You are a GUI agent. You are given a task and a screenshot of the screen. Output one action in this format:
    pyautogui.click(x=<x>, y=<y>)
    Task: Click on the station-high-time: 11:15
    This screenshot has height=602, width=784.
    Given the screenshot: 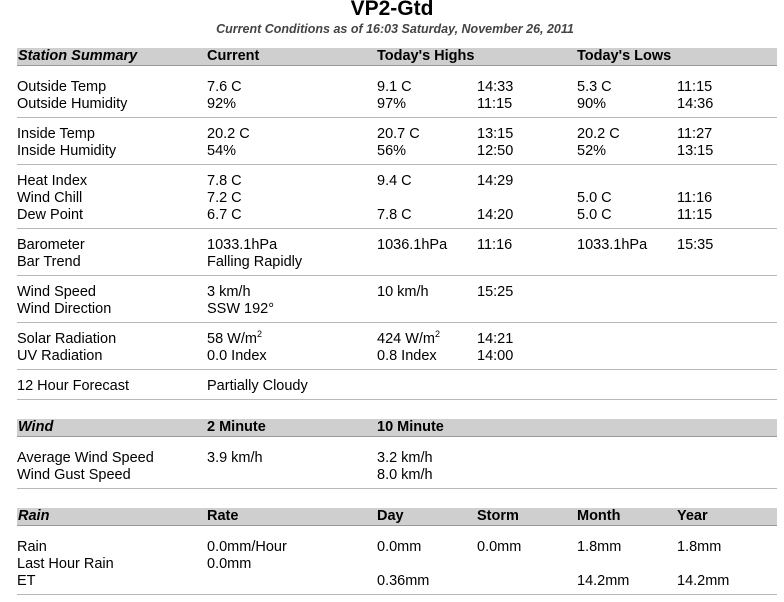 What is the action you would take?
    pyautogui.click(x=495, y=104)
    